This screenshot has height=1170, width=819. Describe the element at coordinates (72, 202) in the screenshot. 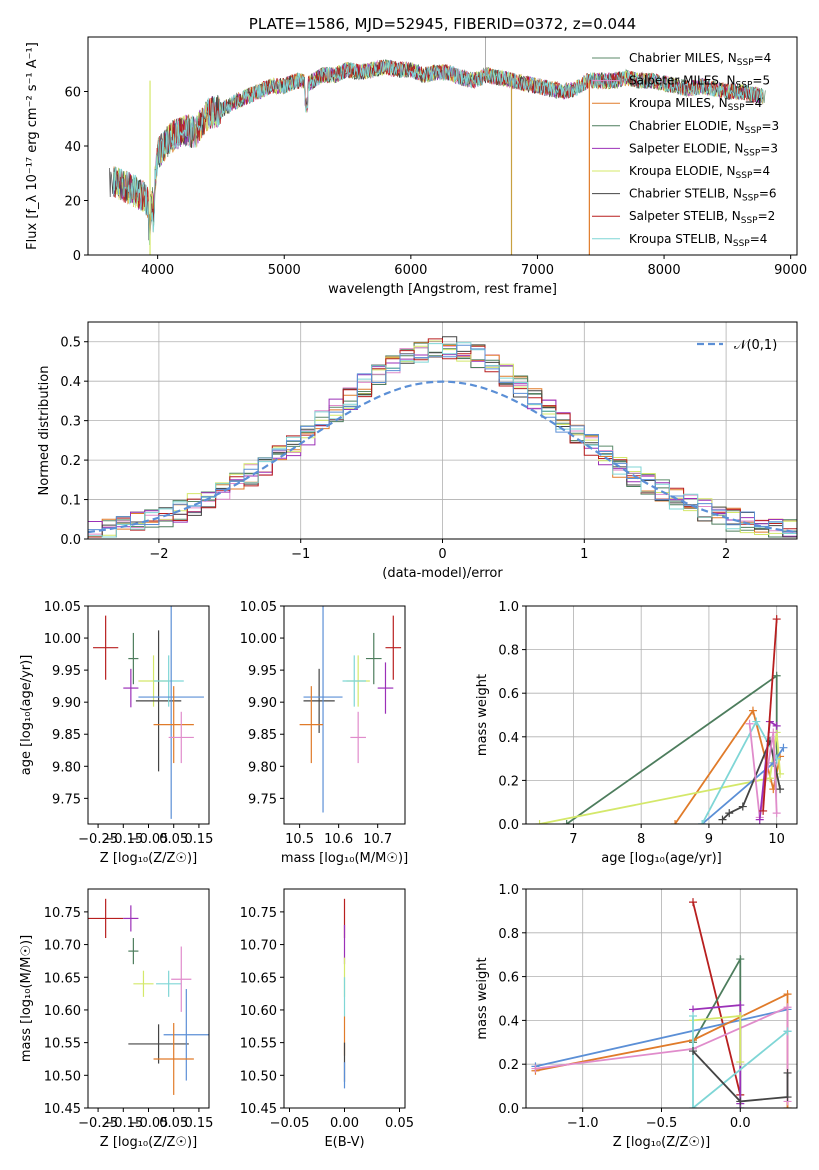

I see `y-tick-label: 20` at that location.